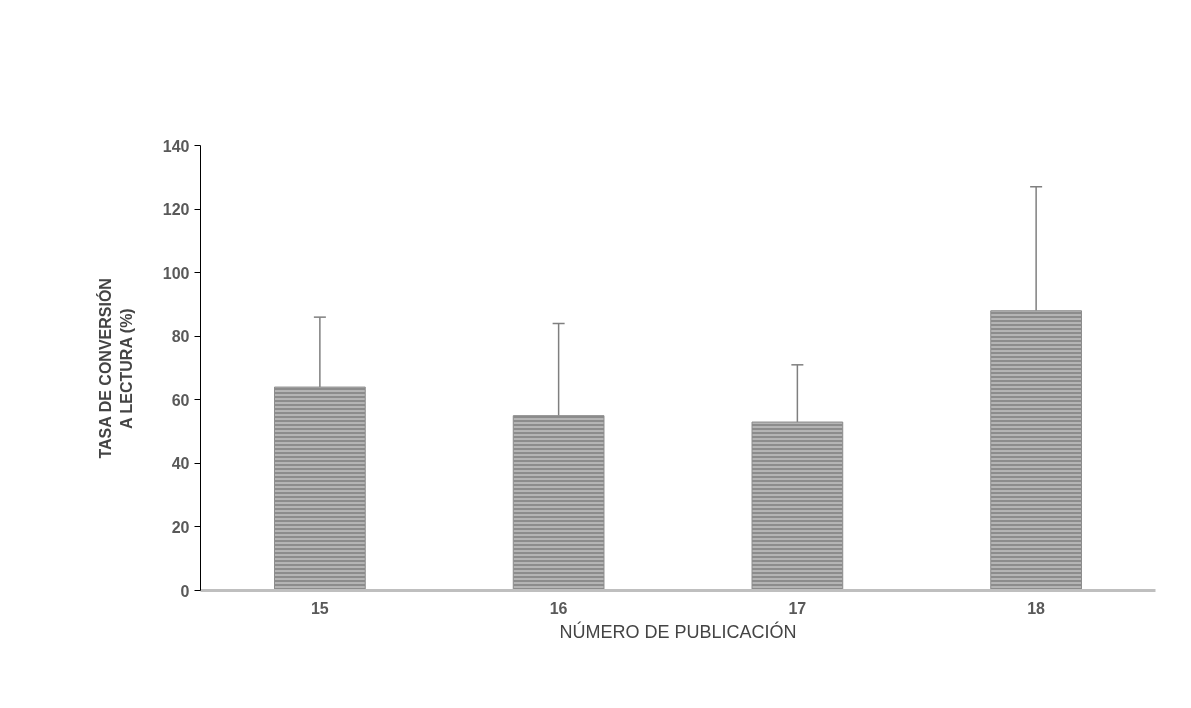  Describe the element at coordinates (678, 631) in the screenshot. I see `x-axis-title: NÚMERO DE PUBLICACIÓN` at that location.